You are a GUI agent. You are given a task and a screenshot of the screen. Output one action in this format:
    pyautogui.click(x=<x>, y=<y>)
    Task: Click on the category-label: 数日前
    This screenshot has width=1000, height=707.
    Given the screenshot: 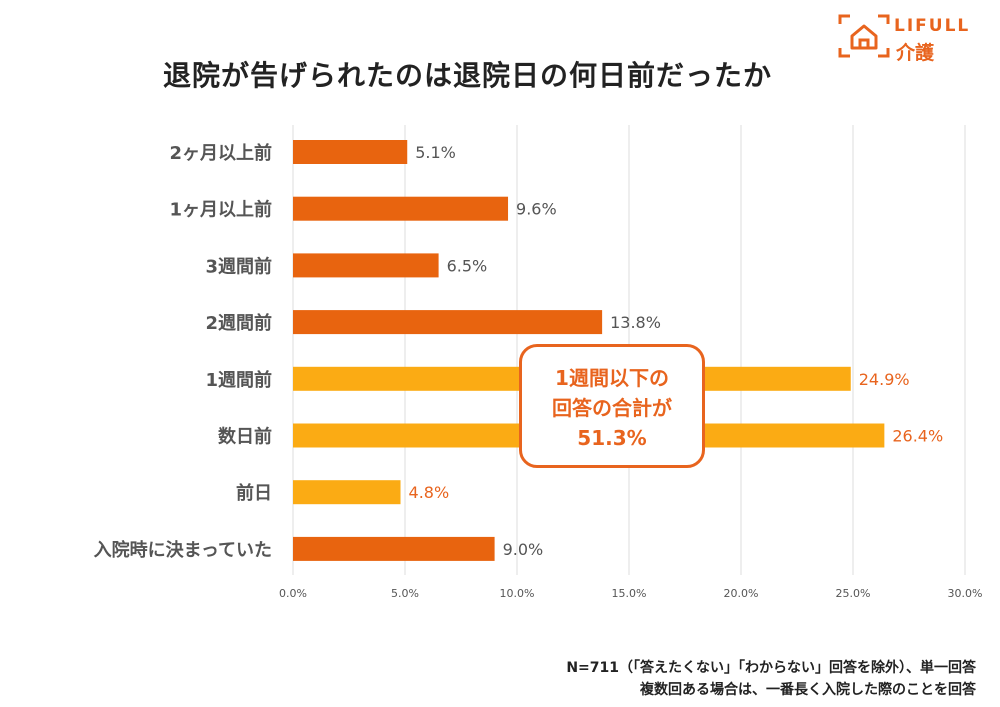 What is the action you would take?
    pyautogui.click(x=245, y=437)
    